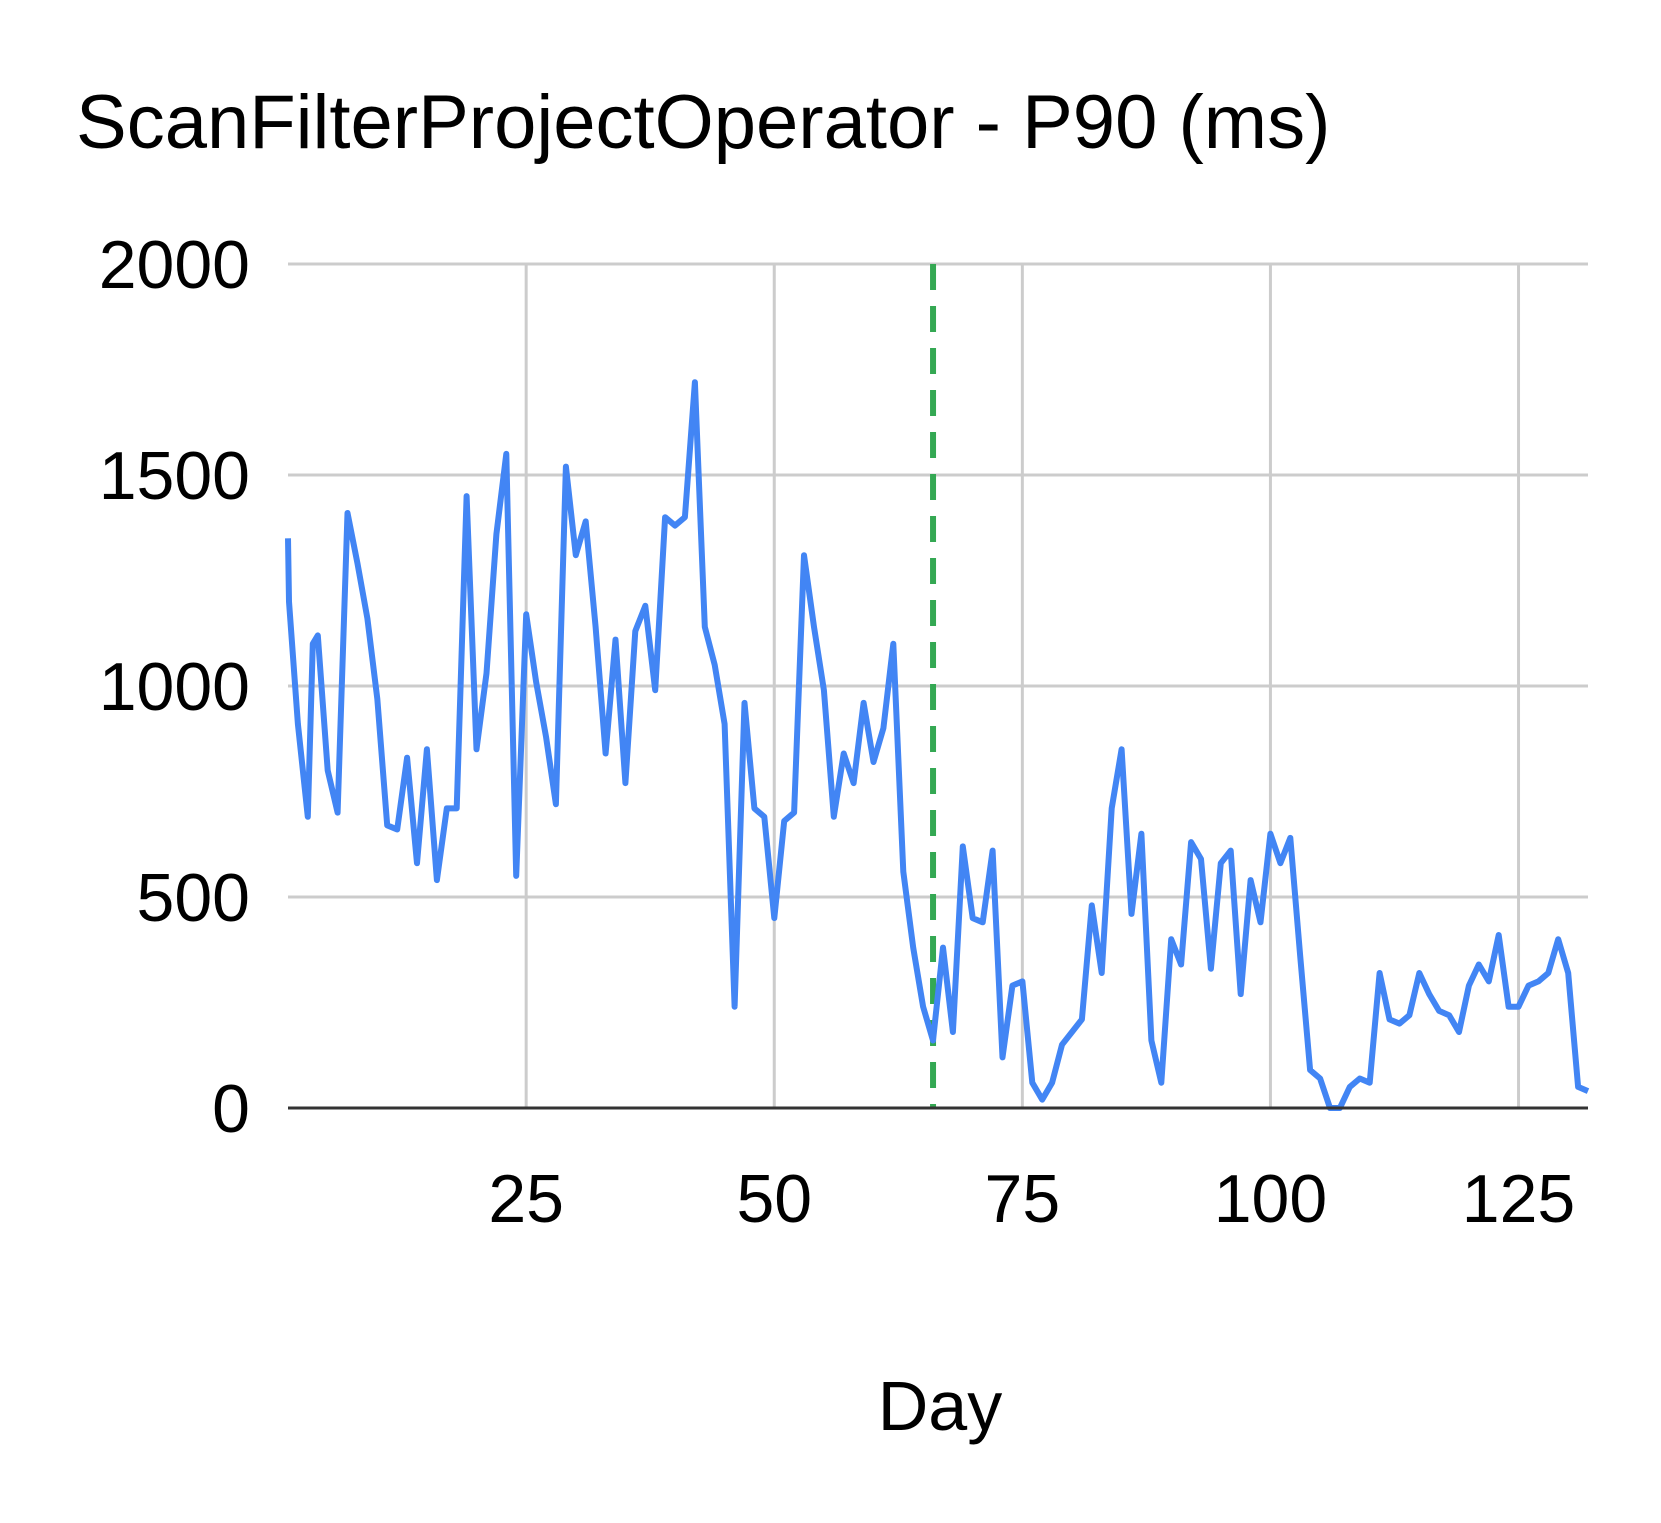  I want to click on y-tick-labels: 0 500 1000 1500 2000, so click(174, 687).